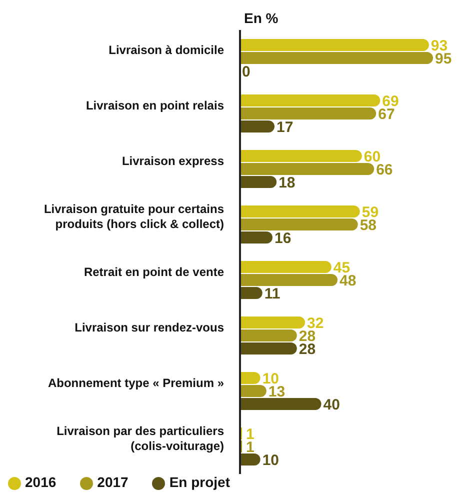 This screenshot has height=498, width=465. I want to click on y-tick-label: Livraison express, so click(173, 161).